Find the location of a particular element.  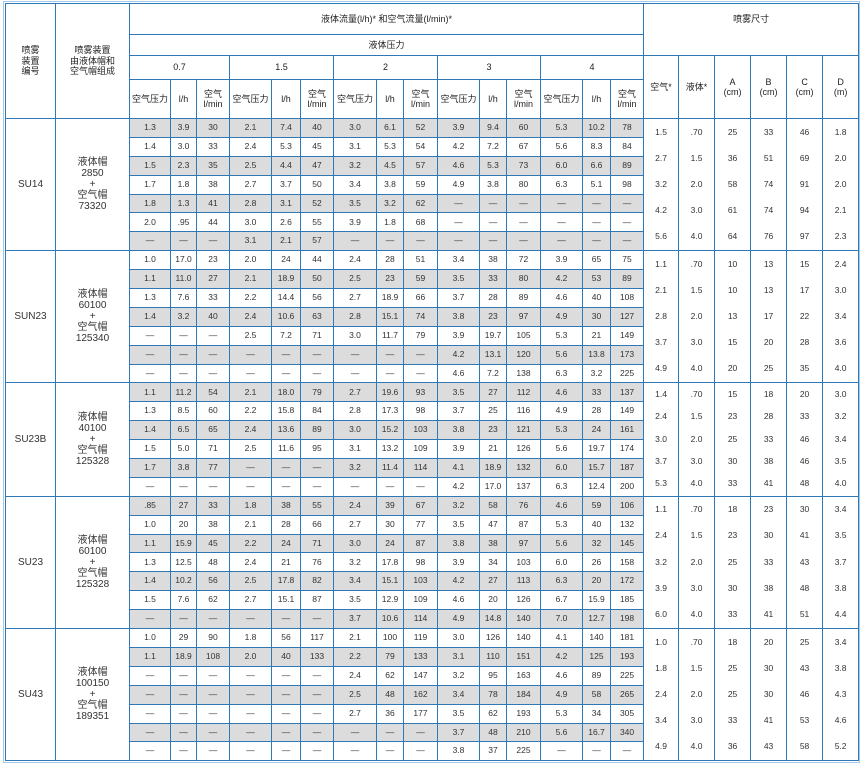

spray-size-cell: 1.1 2.1 2.8 3.7 4.9 is located at coordinates (661, 317).